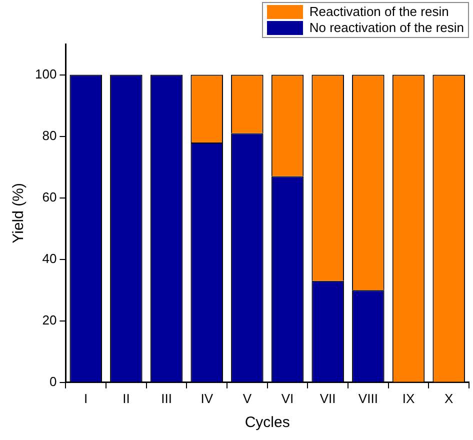 Image resolution: width=473 pixels, height=440 pixels. Describe the element at coordinates (328, 398) in the screenshot. I see `x-tick-label: VII` at that location.